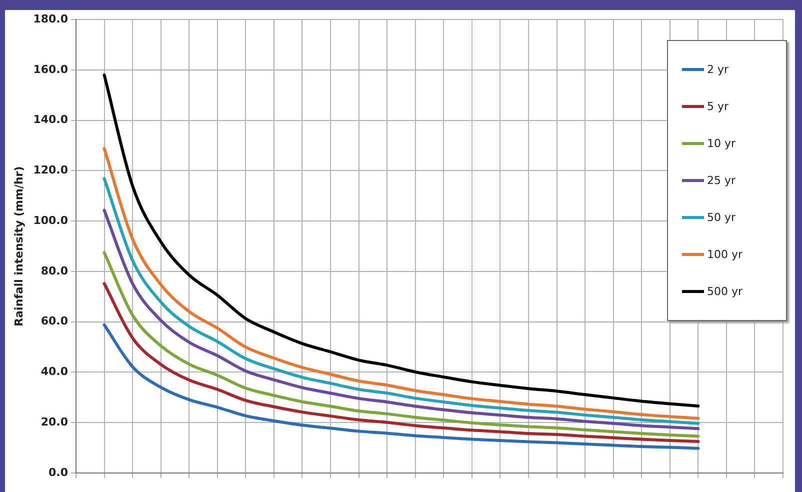  I want to click on y-tick-label: 180.0, so click(50, 19).